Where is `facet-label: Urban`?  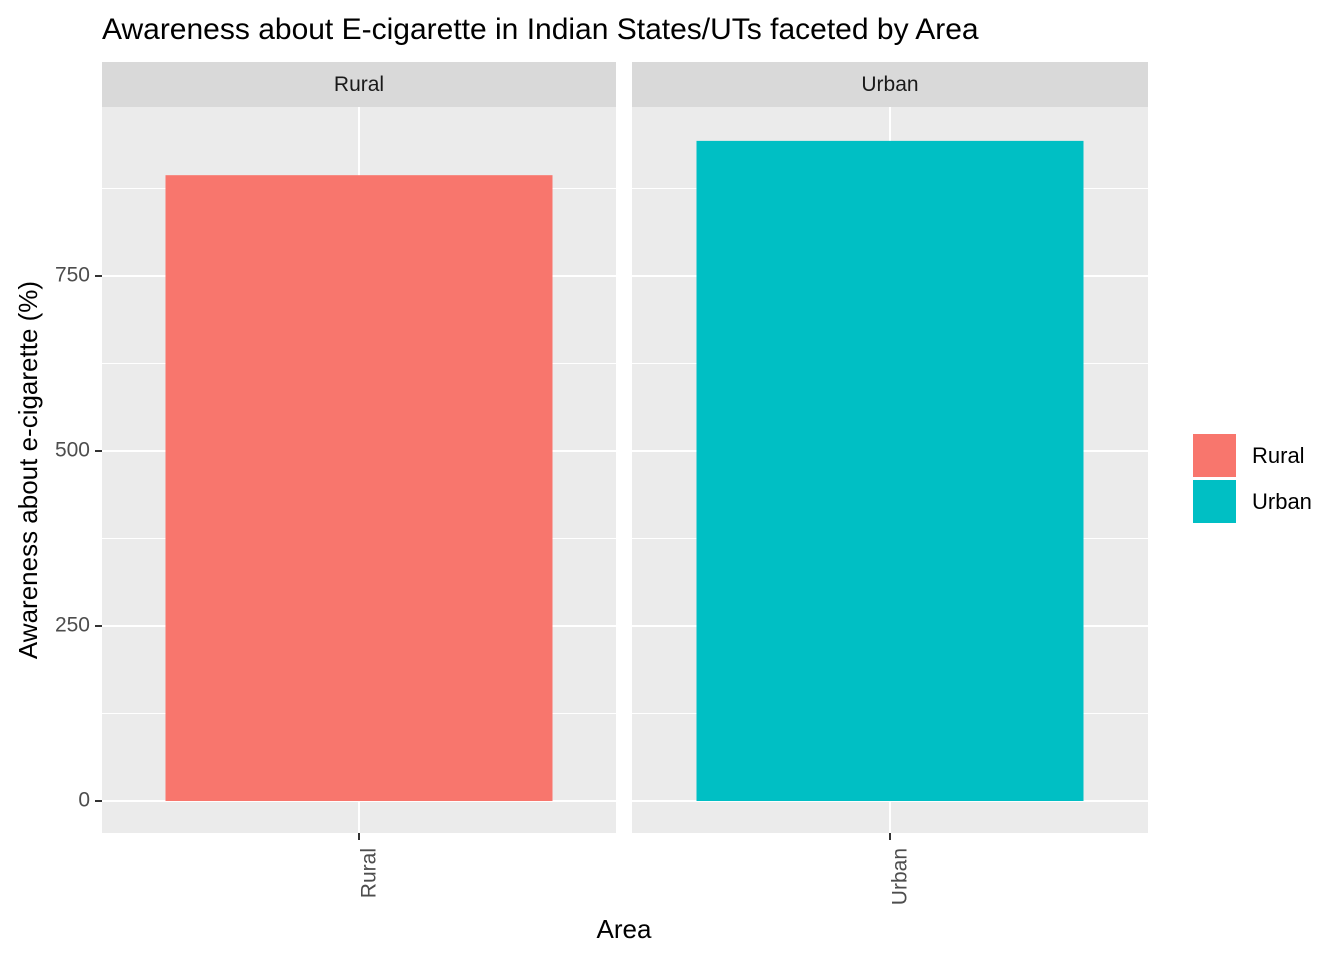 facet-label: Urban is located at coordinates (889, 84).